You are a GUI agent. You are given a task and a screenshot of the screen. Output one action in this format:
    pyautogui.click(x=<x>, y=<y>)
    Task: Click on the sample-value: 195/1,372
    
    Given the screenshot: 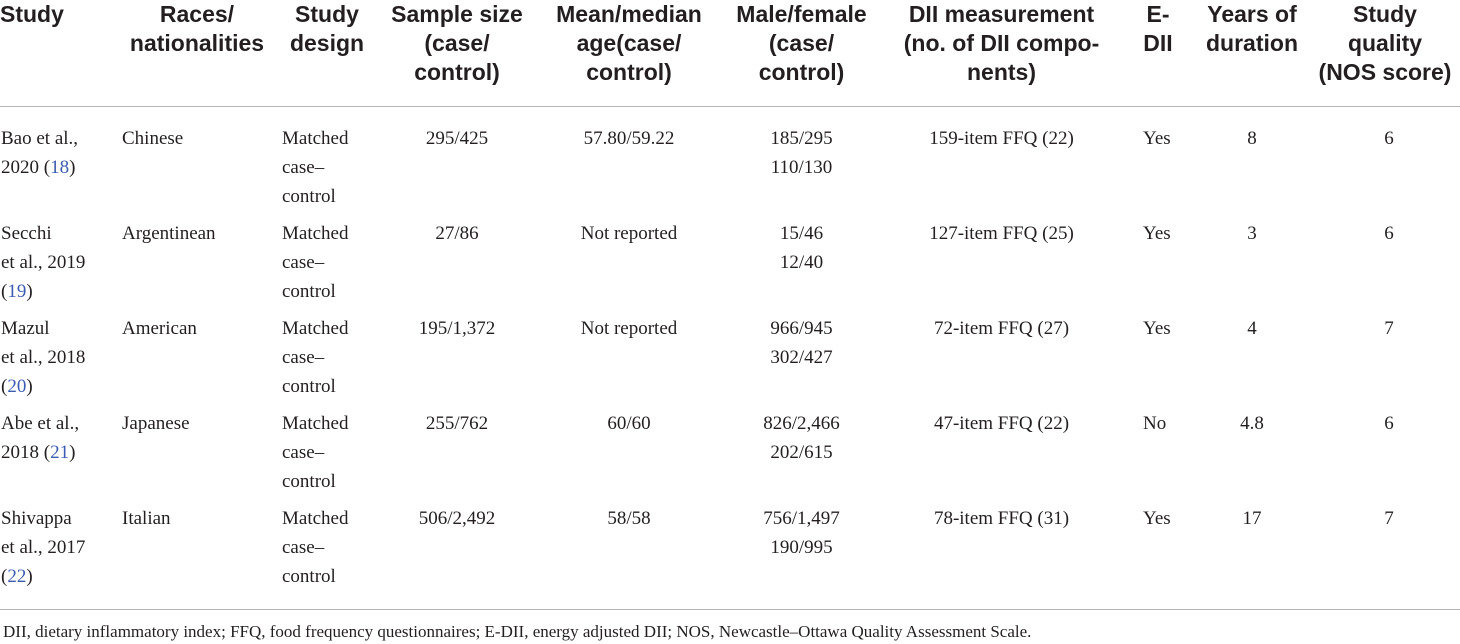 What is the action you would take?
    pyautogui.click(x=457, y=328)
    